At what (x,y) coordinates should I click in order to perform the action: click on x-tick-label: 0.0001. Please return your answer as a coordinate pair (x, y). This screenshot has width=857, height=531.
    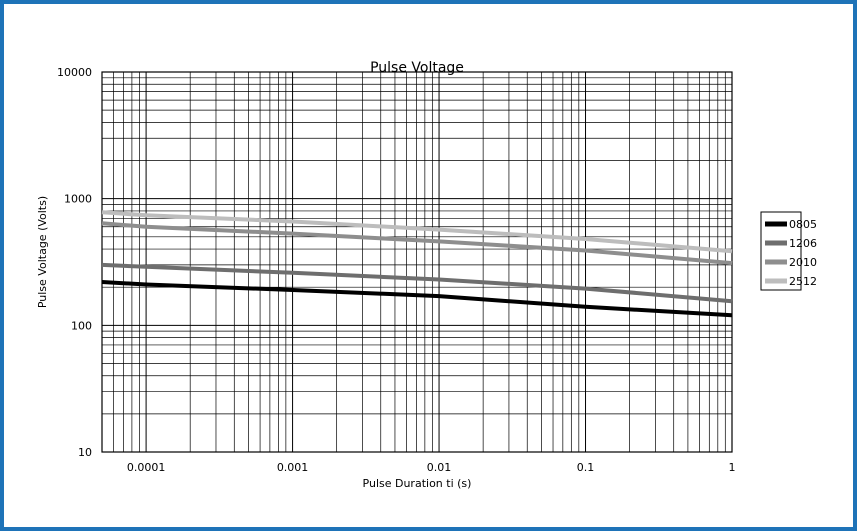
    Looking at the image, I should click on (146, 467).